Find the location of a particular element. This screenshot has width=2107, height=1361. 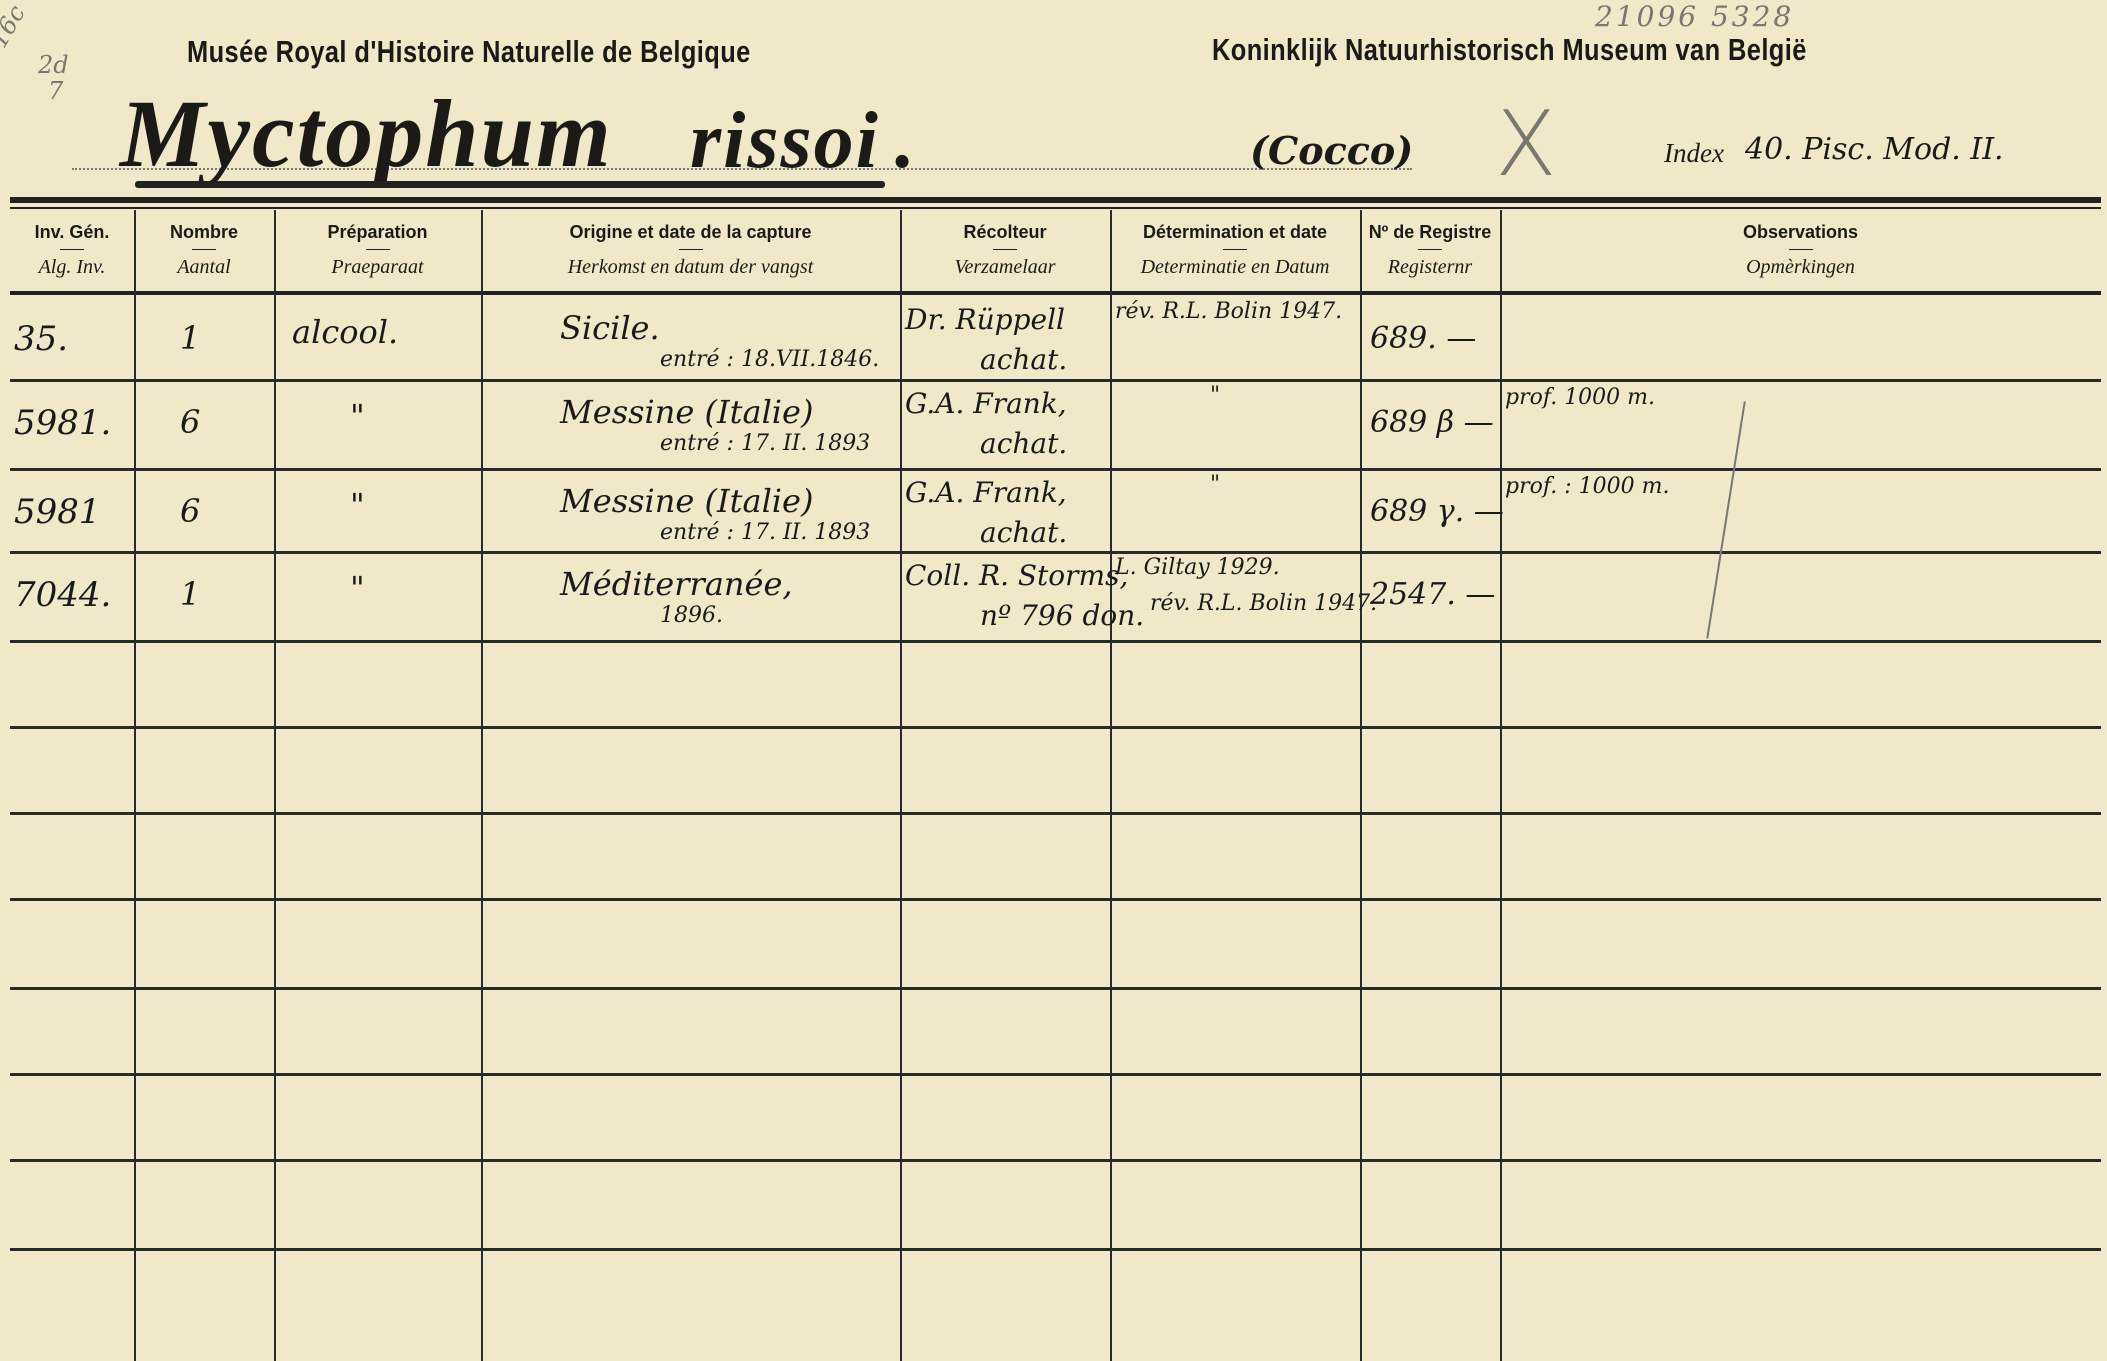

cell-inv: 35. is located at coordinates (41, 339).